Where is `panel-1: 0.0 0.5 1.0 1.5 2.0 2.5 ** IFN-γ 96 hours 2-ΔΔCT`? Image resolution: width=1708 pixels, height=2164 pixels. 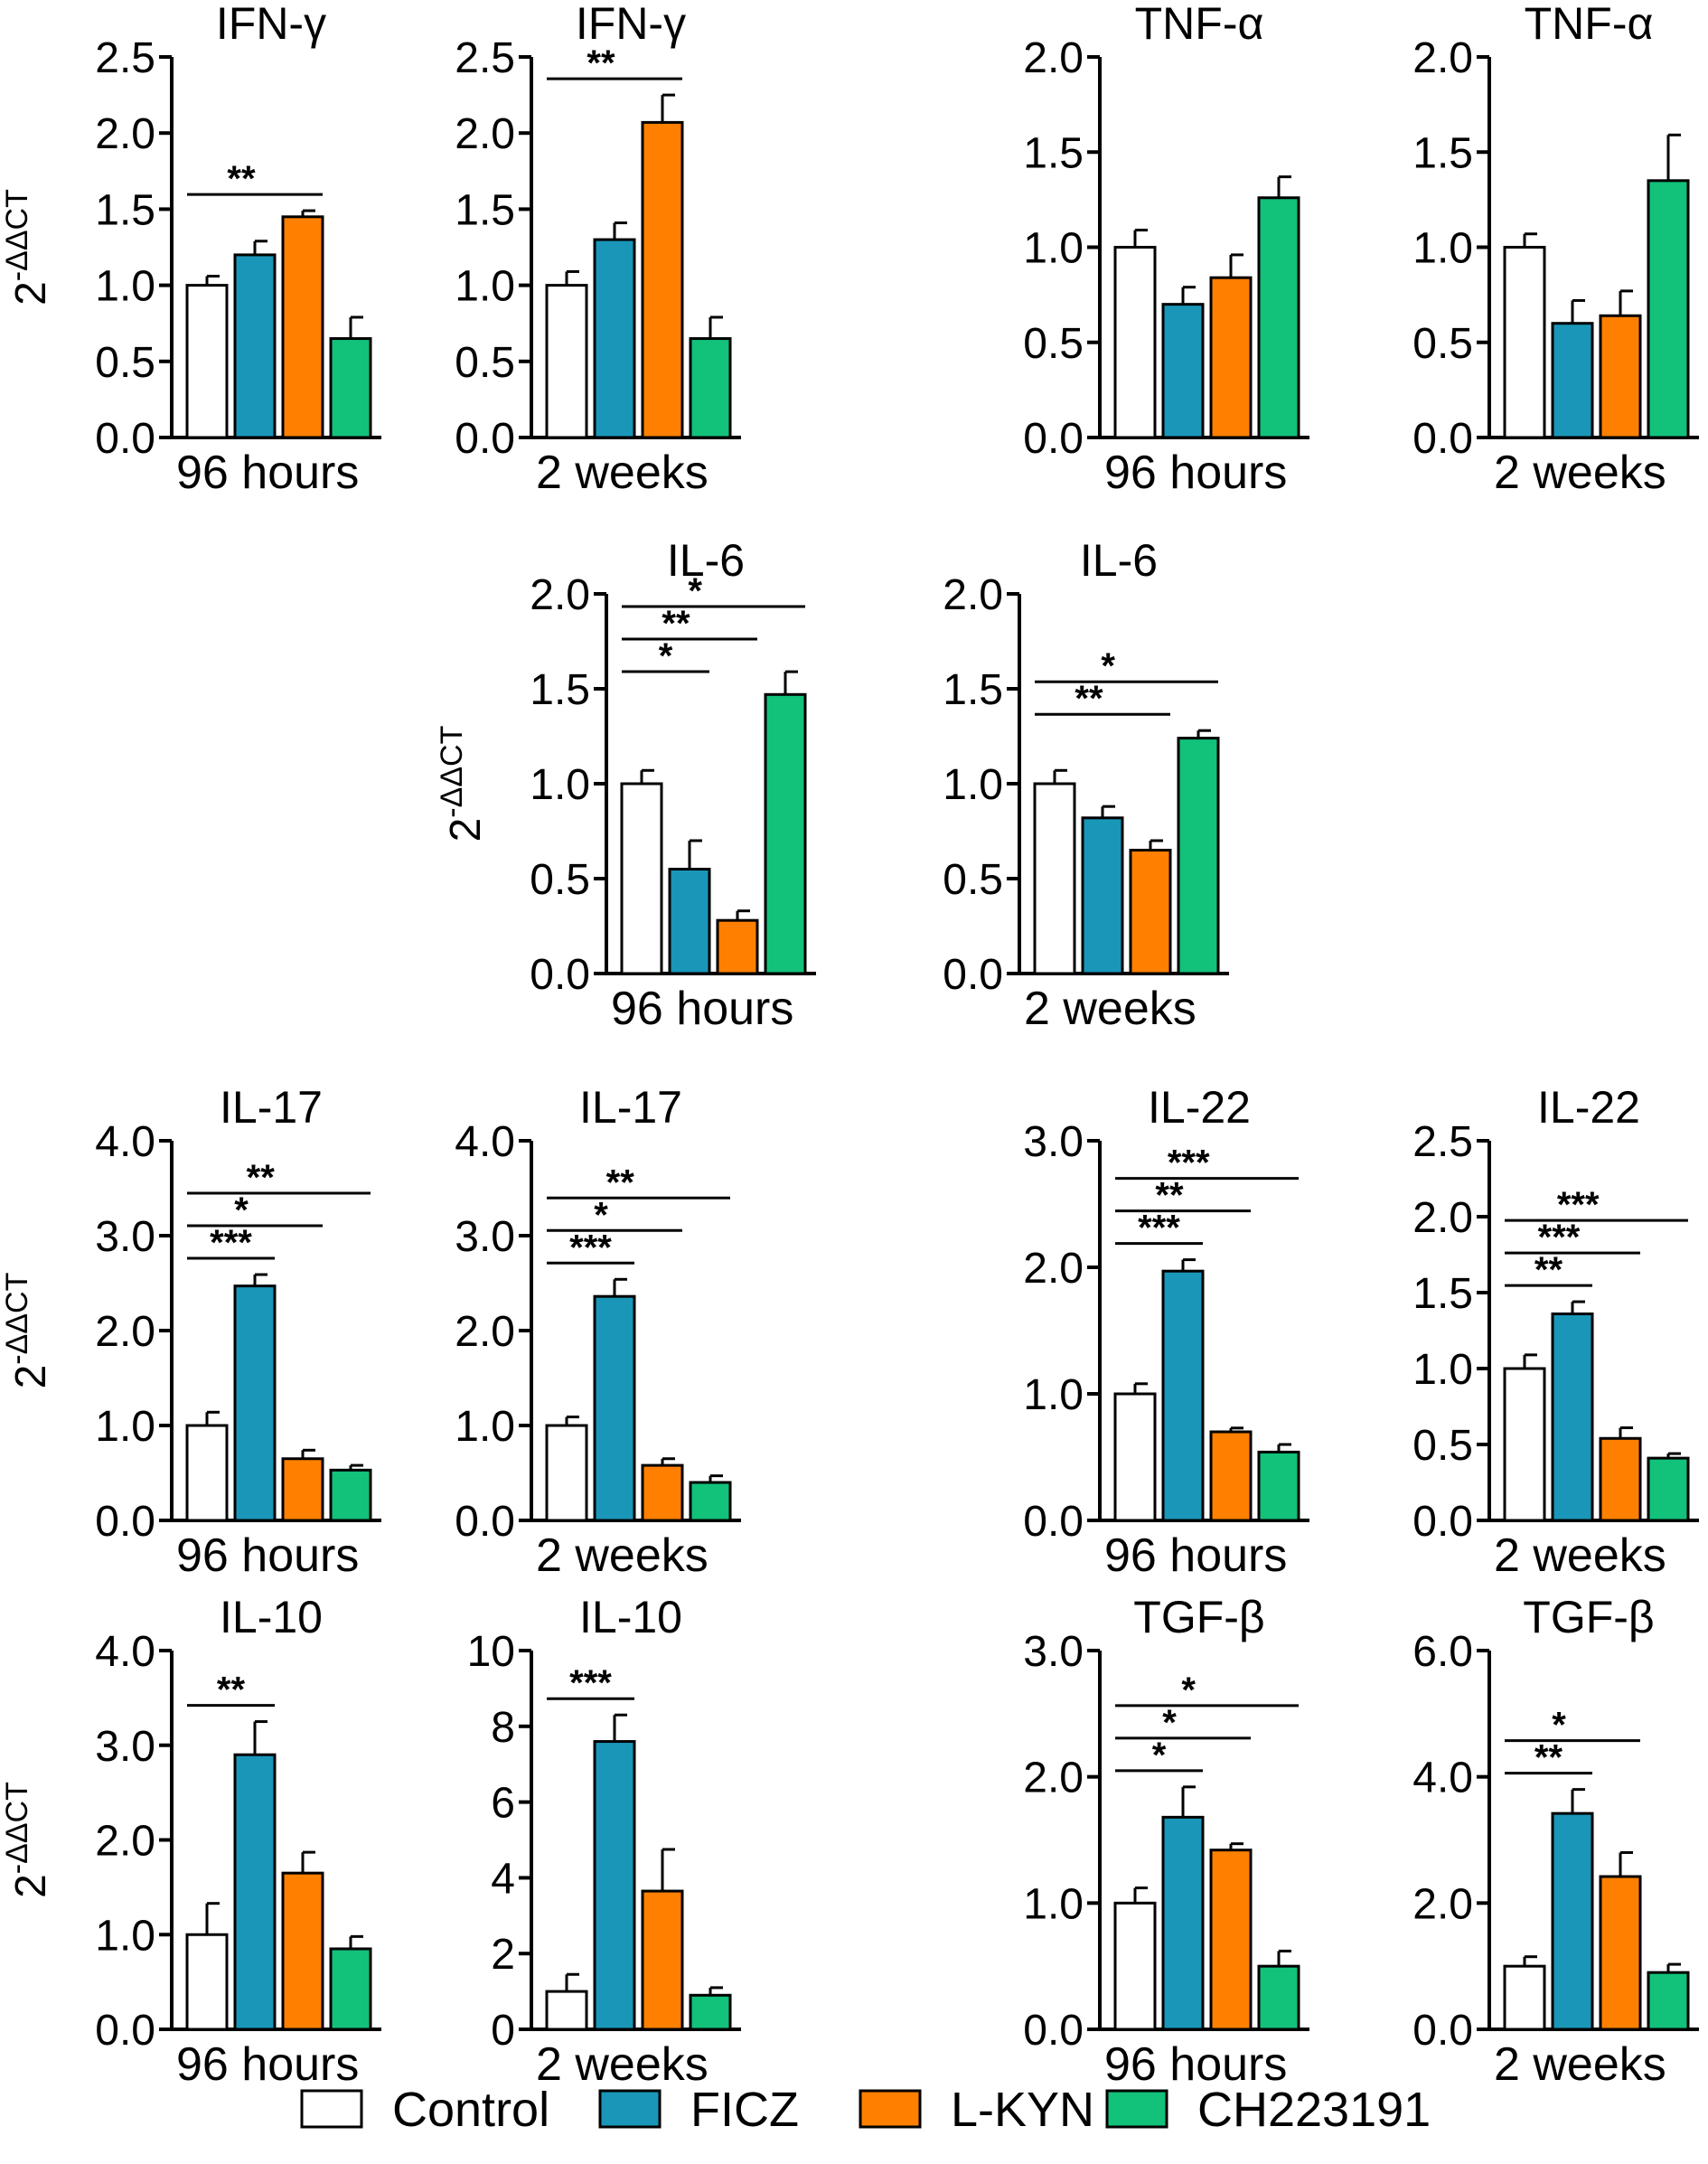 panel-1: 0.0 0.5 1.0 1.5 2.0 2.5 ** IFN-γ 96 hours 2-ΔΔCT is located at coordinates (190, 249).